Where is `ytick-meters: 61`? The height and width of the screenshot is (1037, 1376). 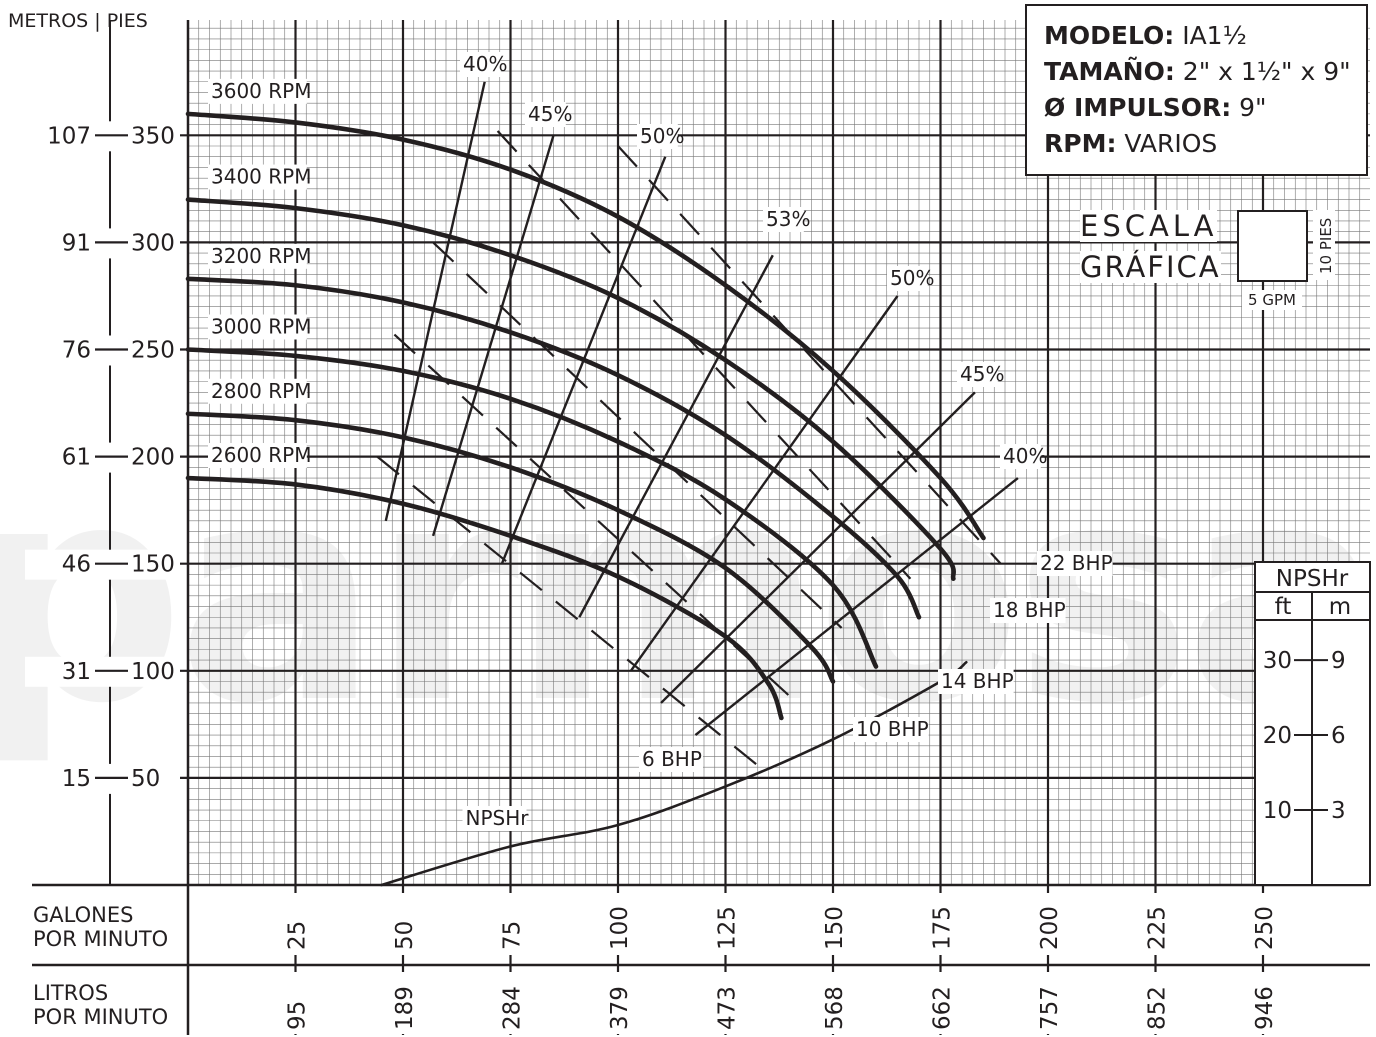 ytick-meters: 61 is located at coordinates (76, 458).